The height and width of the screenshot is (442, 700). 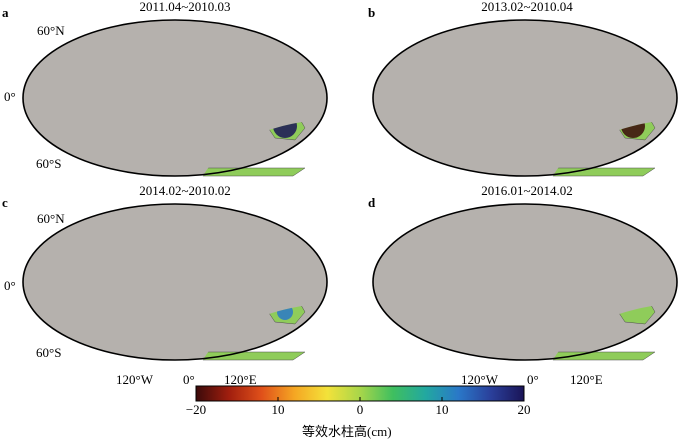 What do you see at coordinates (347, 431) in the screenshot?
I see `colorbar-title: 等效水柱高(cm)` at bounding box center [347, 431].